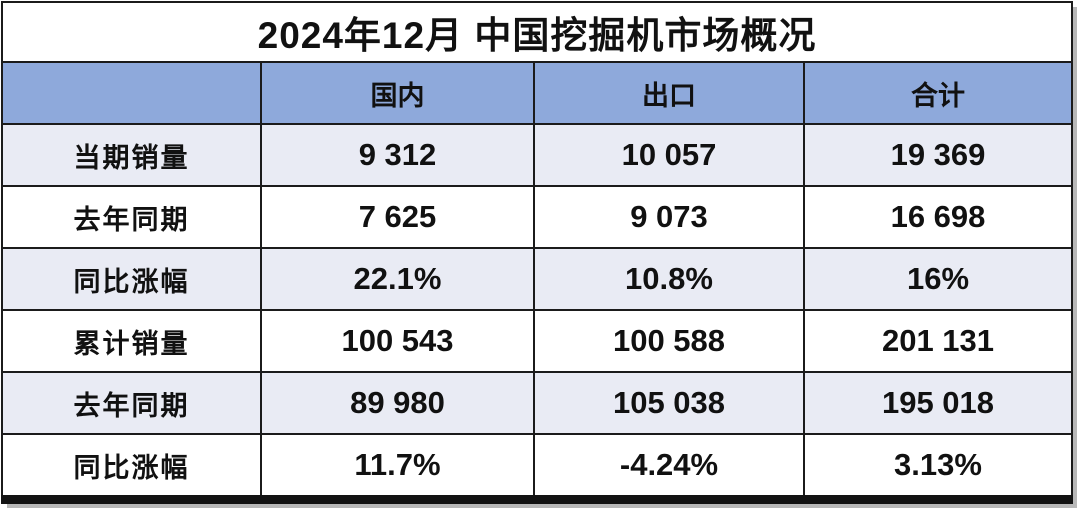 This screenshot has height=513, width=1080. What do you see at coordinates (938, 155) in the screenshot?
I see `cell-value: 19 369` at bounding box center [938, 155].